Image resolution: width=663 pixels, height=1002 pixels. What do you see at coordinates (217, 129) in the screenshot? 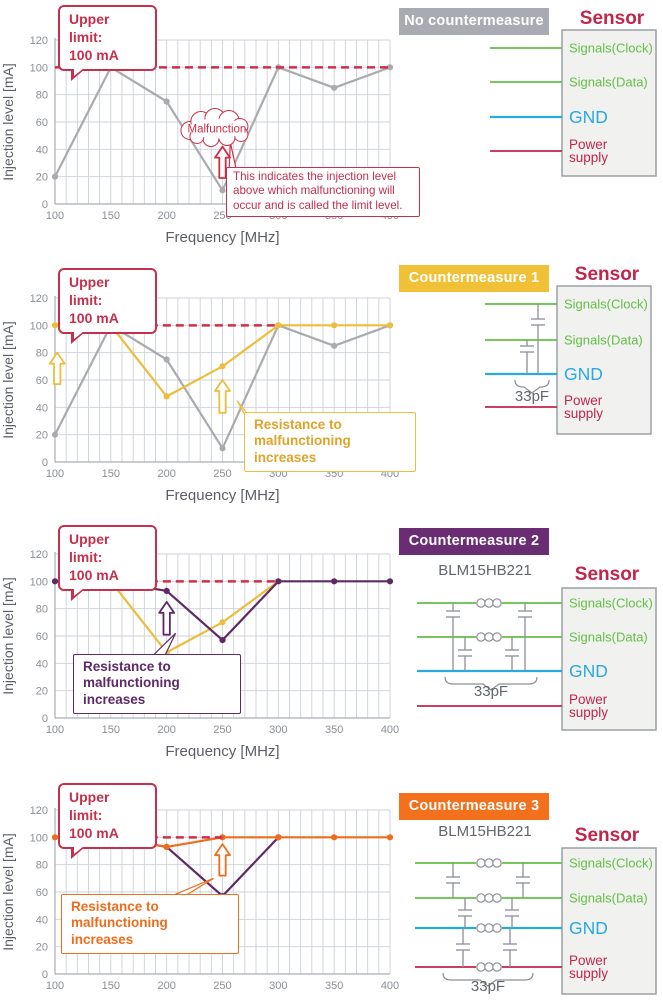
I see `malfunction-label: Malfunction` at bounding box center [217, 129].